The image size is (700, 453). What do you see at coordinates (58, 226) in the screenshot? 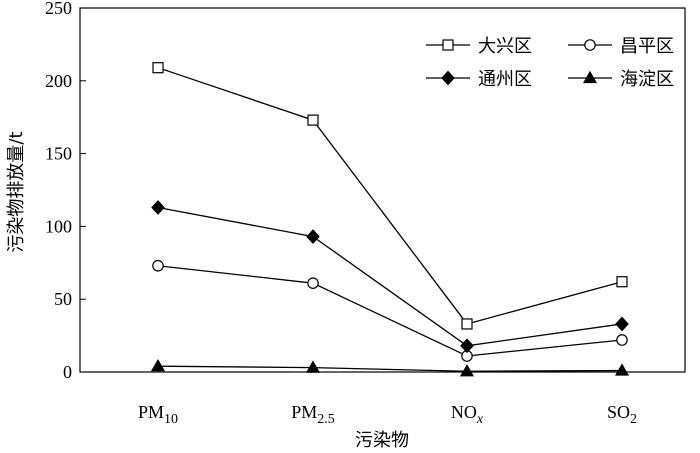
I see `y-tick-label-100: 100` at bounding box center [58, 226].